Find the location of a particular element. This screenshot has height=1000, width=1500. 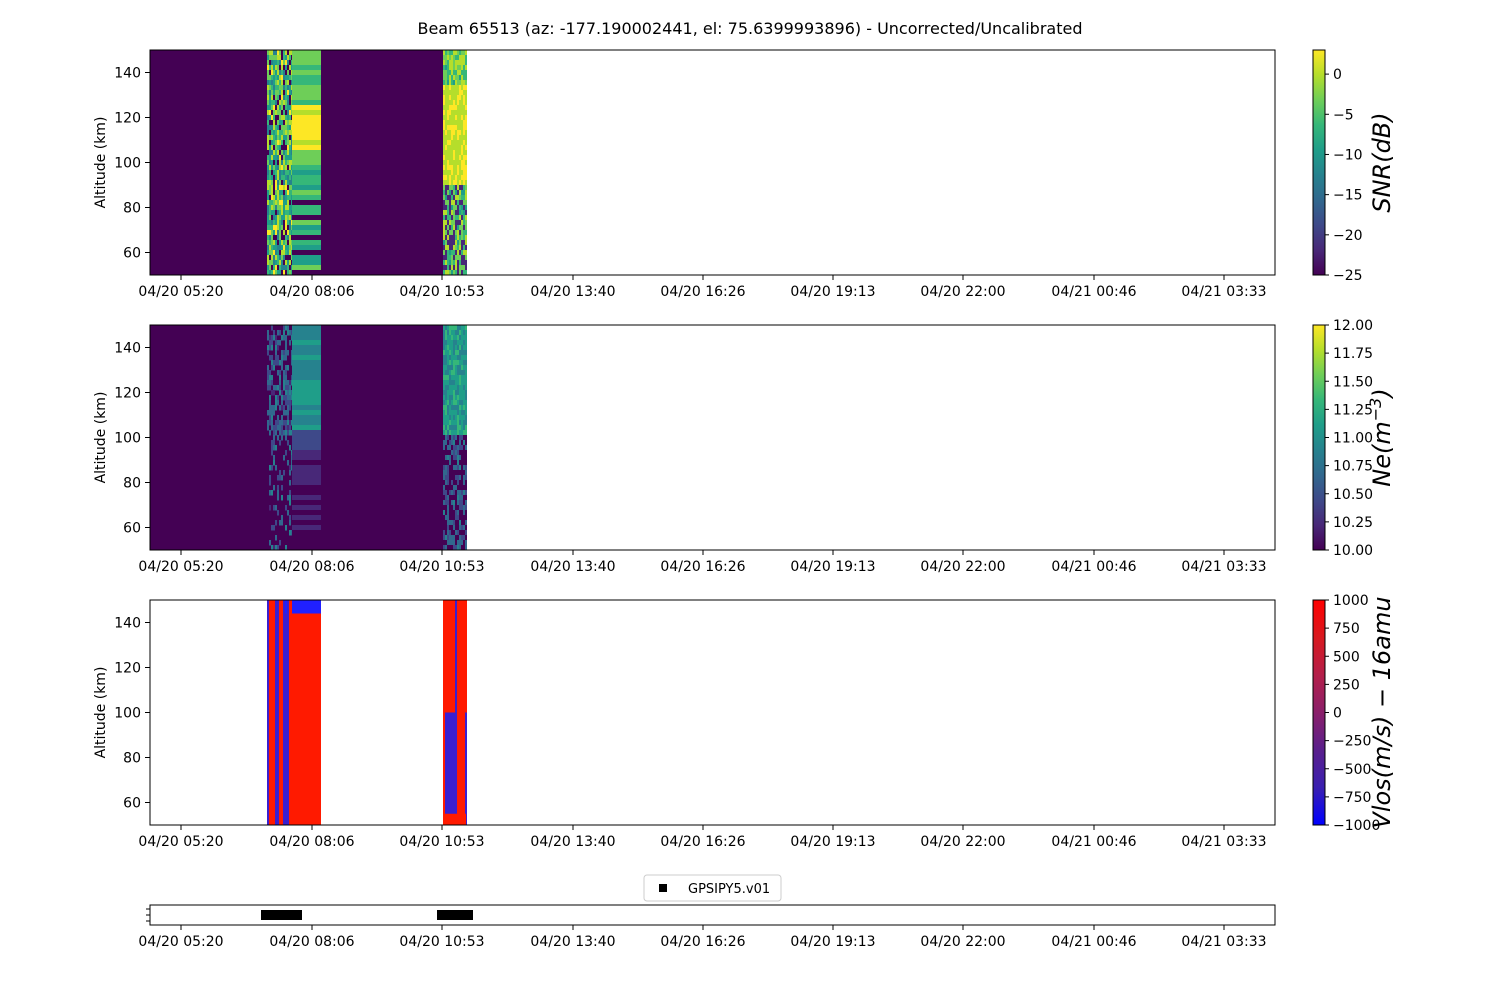

ne-stripe is located at coordinates (306, 438).